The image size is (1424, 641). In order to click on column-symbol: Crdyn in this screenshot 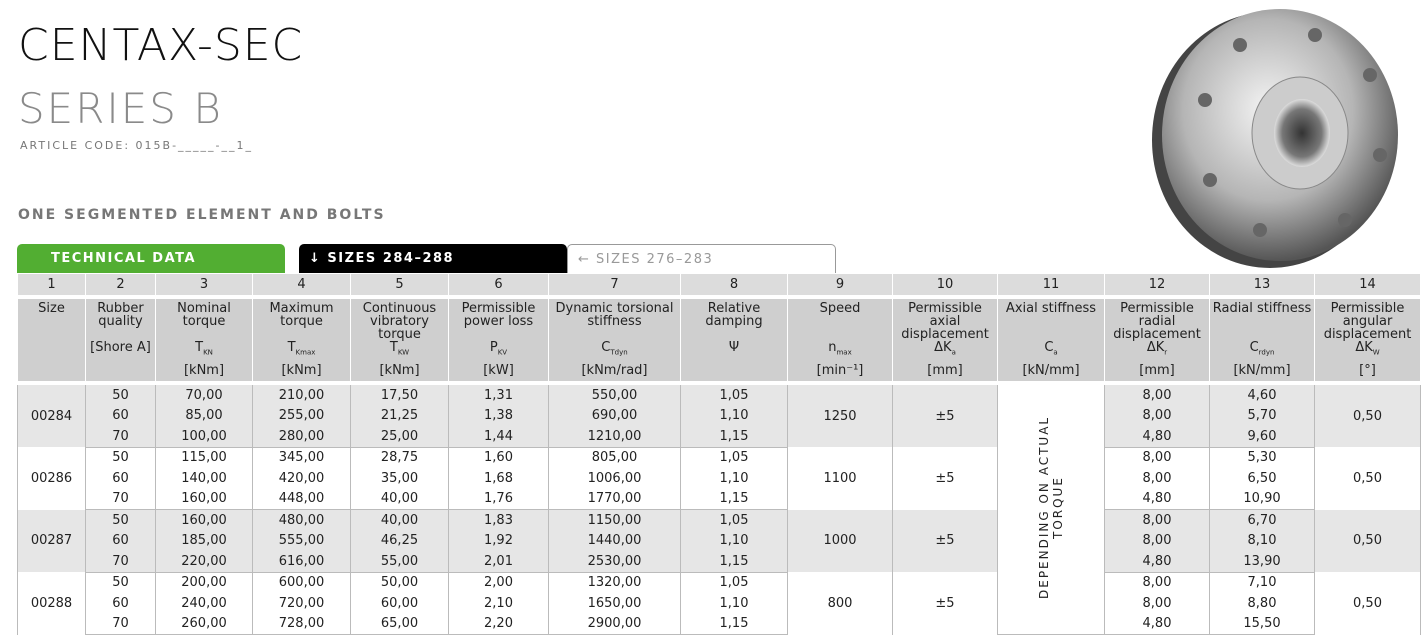, I will do `click(1262, 350)`.